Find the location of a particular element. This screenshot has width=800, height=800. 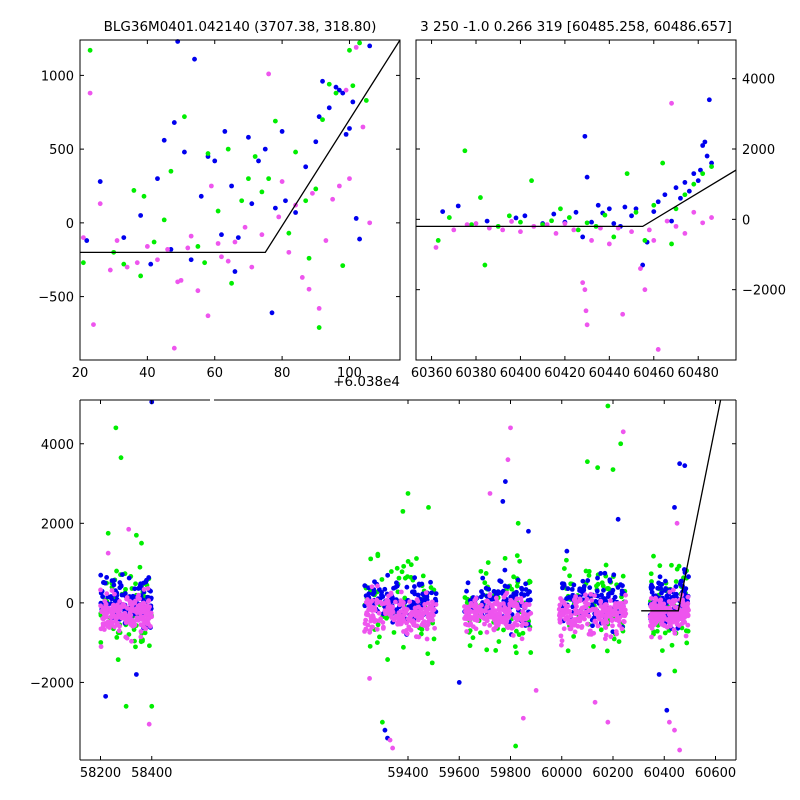

y-tick-label: 0 is located at coordinates (70, 604).